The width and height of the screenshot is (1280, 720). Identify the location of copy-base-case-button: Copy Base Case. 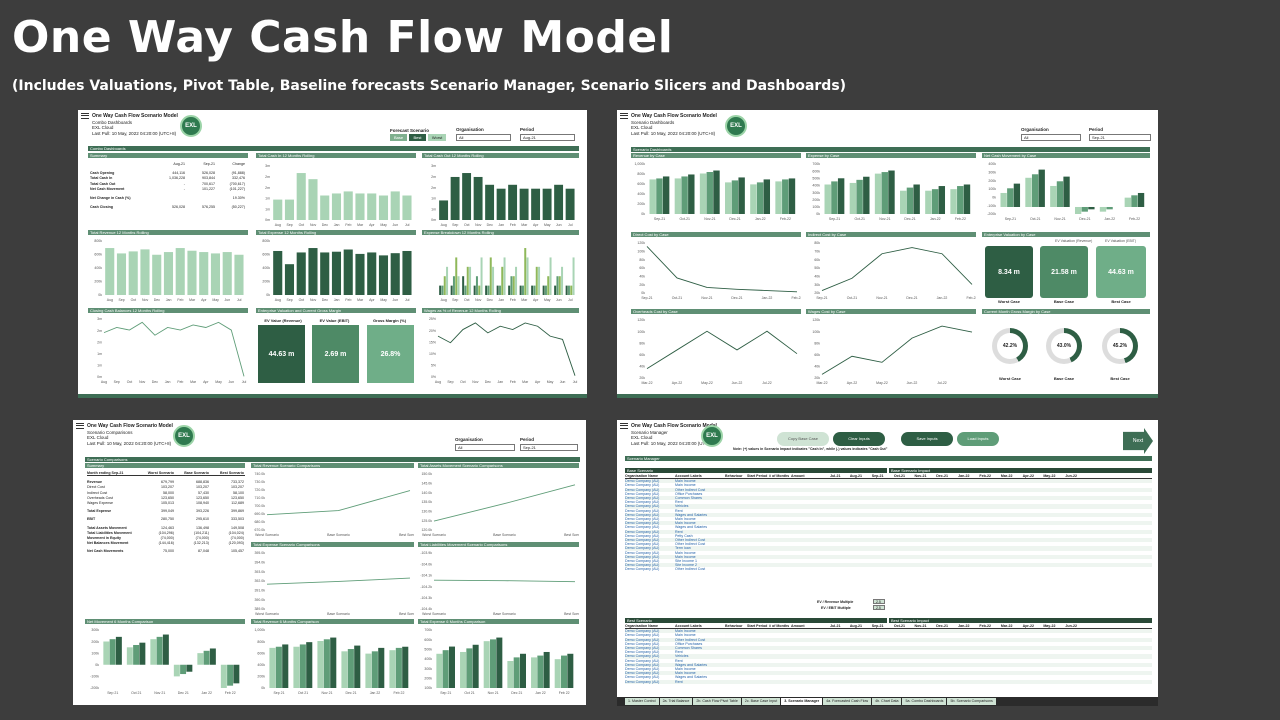
(803, 439).